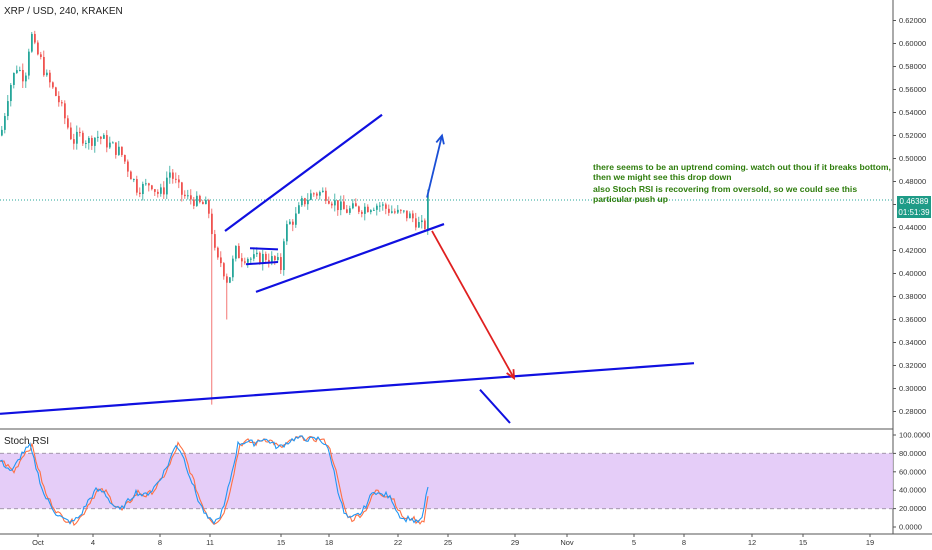  I want to click on price-tick-label: 0.44000, so click(912, 227).